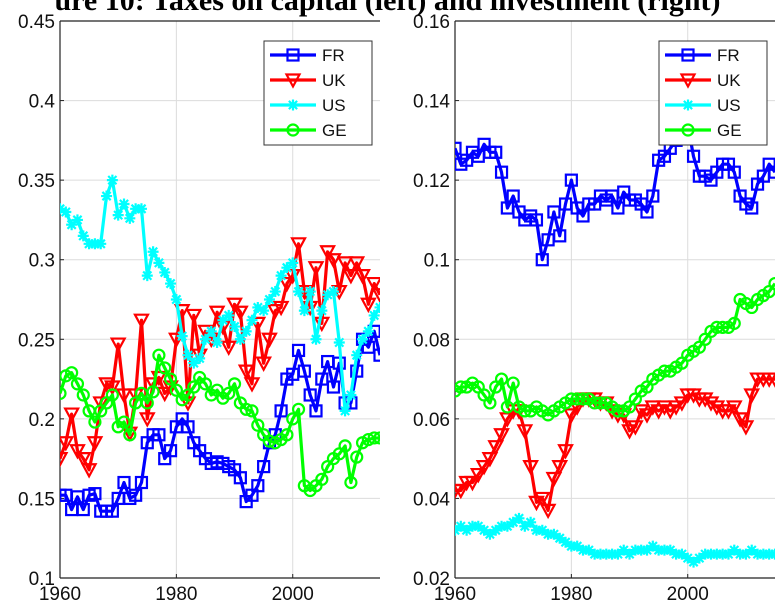 The image size is (775, 606). What do you see at coordinates (176, 594) in the screenshot?
I see `x-tick-label: 1980` at bounding box center [176, 594].